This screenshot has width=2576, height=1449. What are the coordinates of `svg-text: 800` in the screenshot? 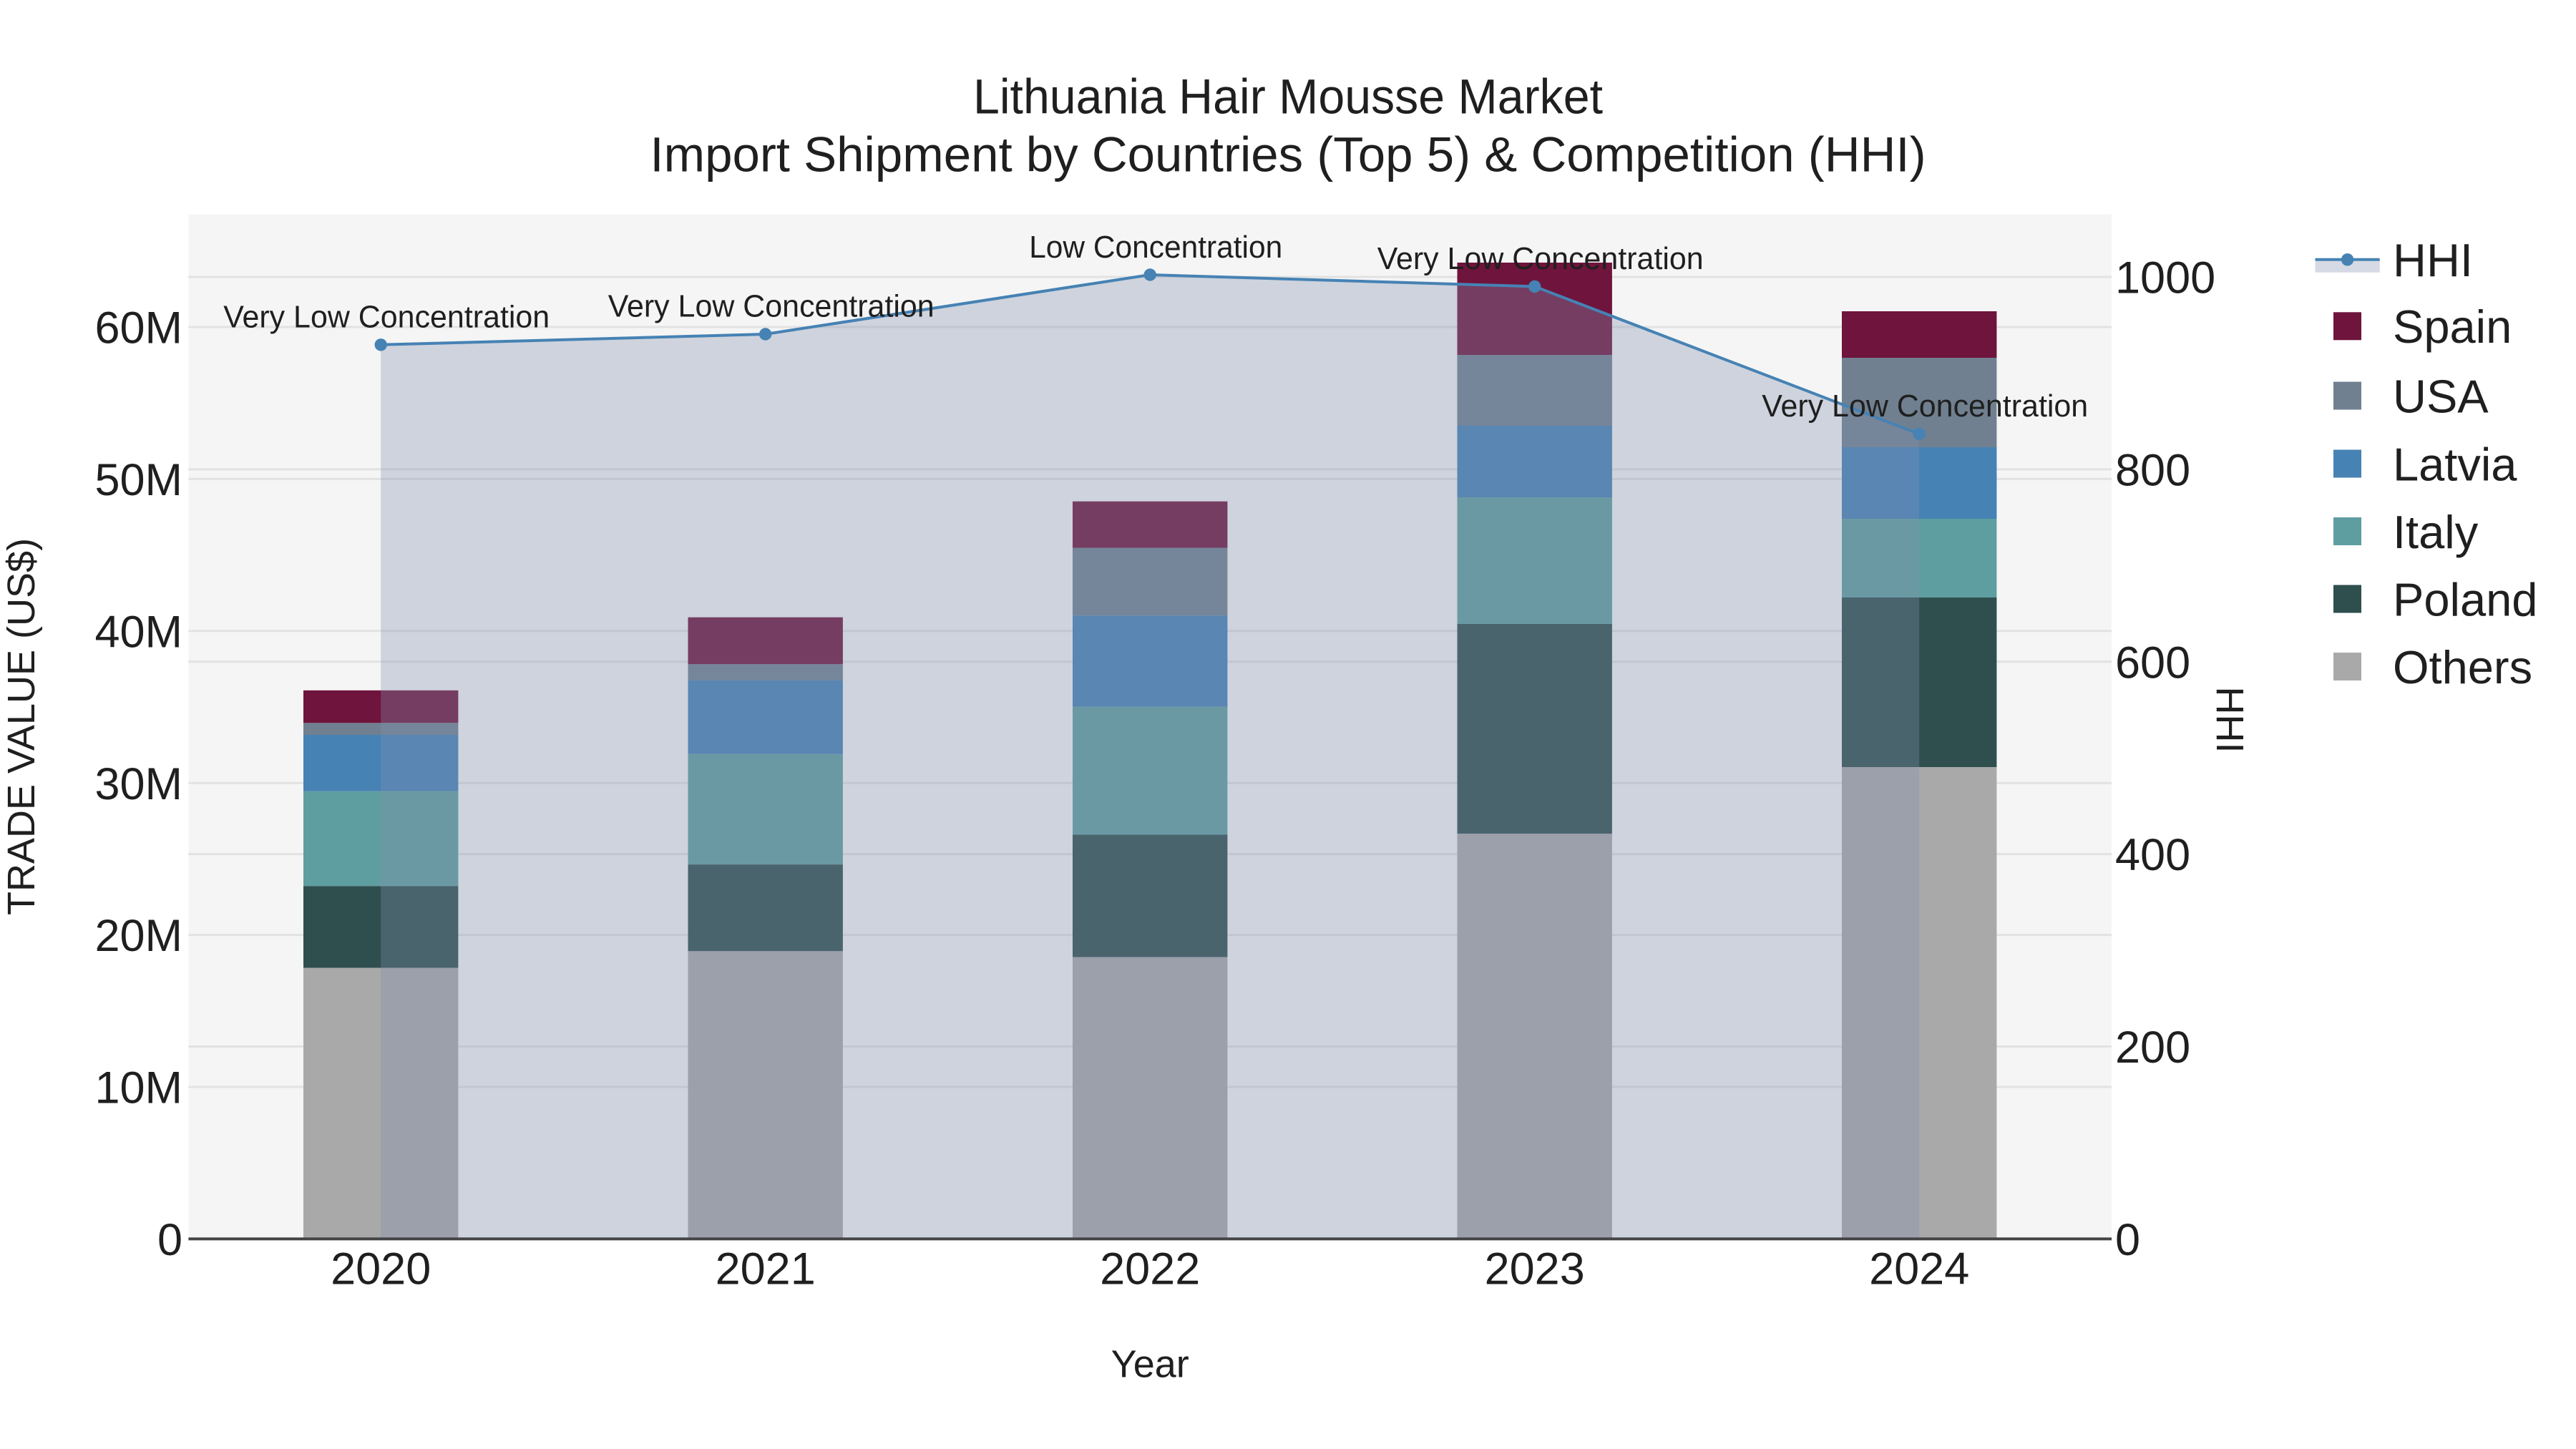 It's located at (2152, 470).